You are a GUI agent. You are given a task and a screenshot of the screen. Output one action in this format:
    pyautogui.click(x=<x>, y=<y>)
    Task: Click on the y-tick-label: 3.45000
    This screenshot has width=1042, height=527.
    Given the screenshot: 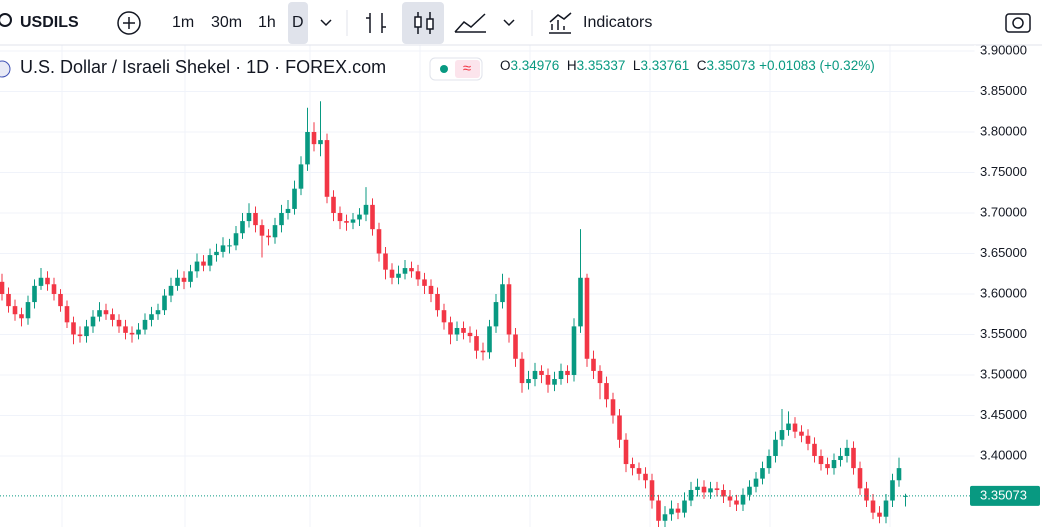 What is the action you would take?
    pyautogui.click(x=1003, y=414)
    